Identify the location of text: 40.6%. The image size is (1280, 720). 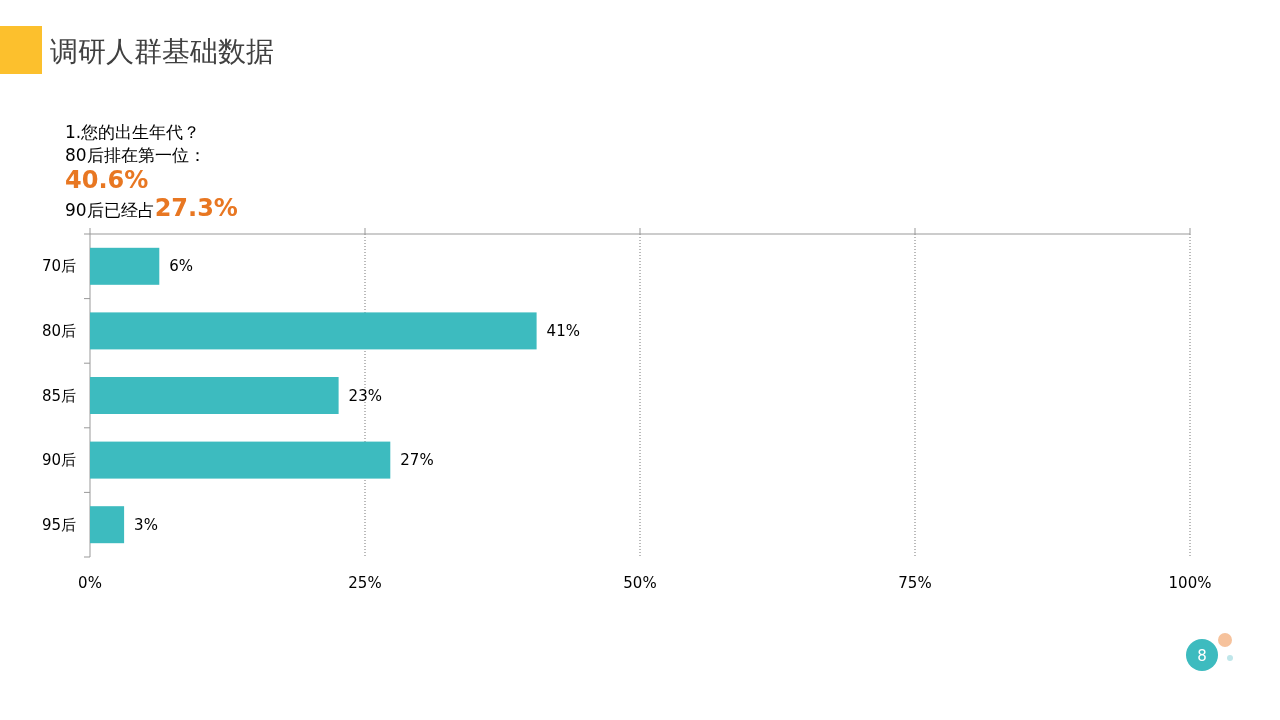
(107, 180).